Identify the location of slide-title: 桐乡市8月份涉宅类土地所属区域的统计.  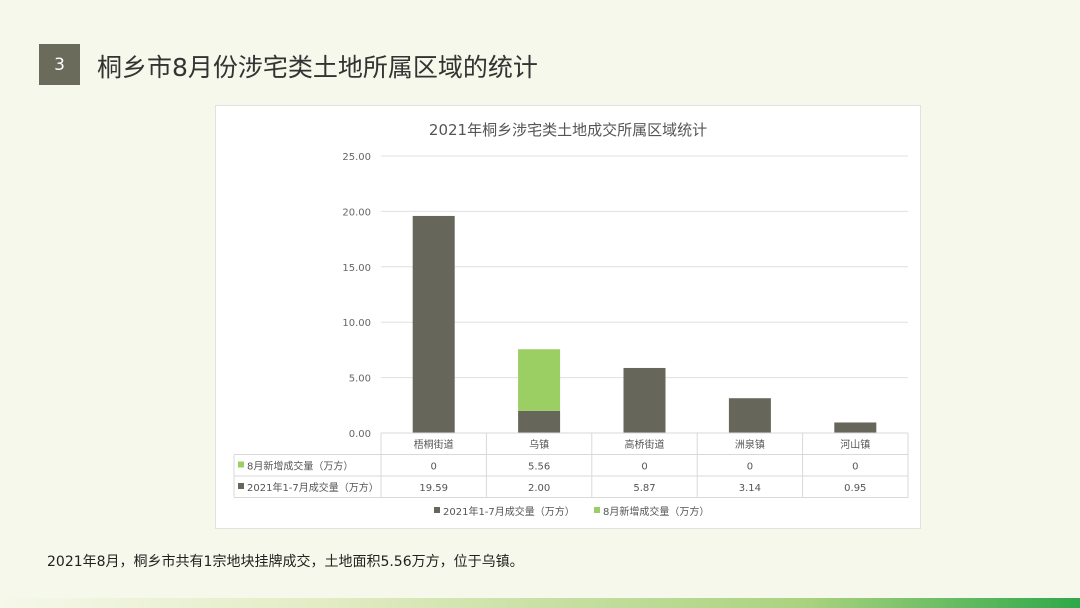
(317, 67).